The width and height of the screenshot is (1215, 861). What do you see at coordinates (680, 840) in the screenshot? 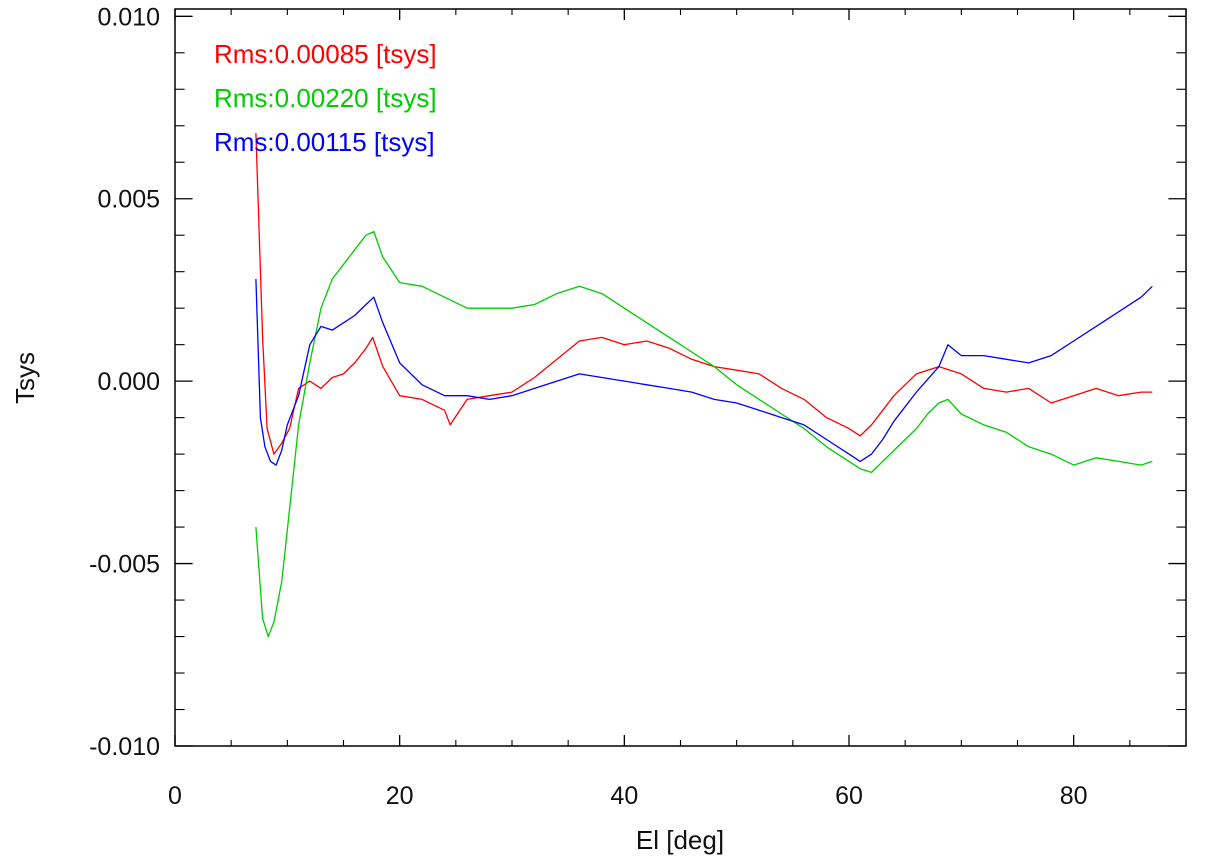
I see `x-axis-title: El [deg]` at bounding box center [680, 840].